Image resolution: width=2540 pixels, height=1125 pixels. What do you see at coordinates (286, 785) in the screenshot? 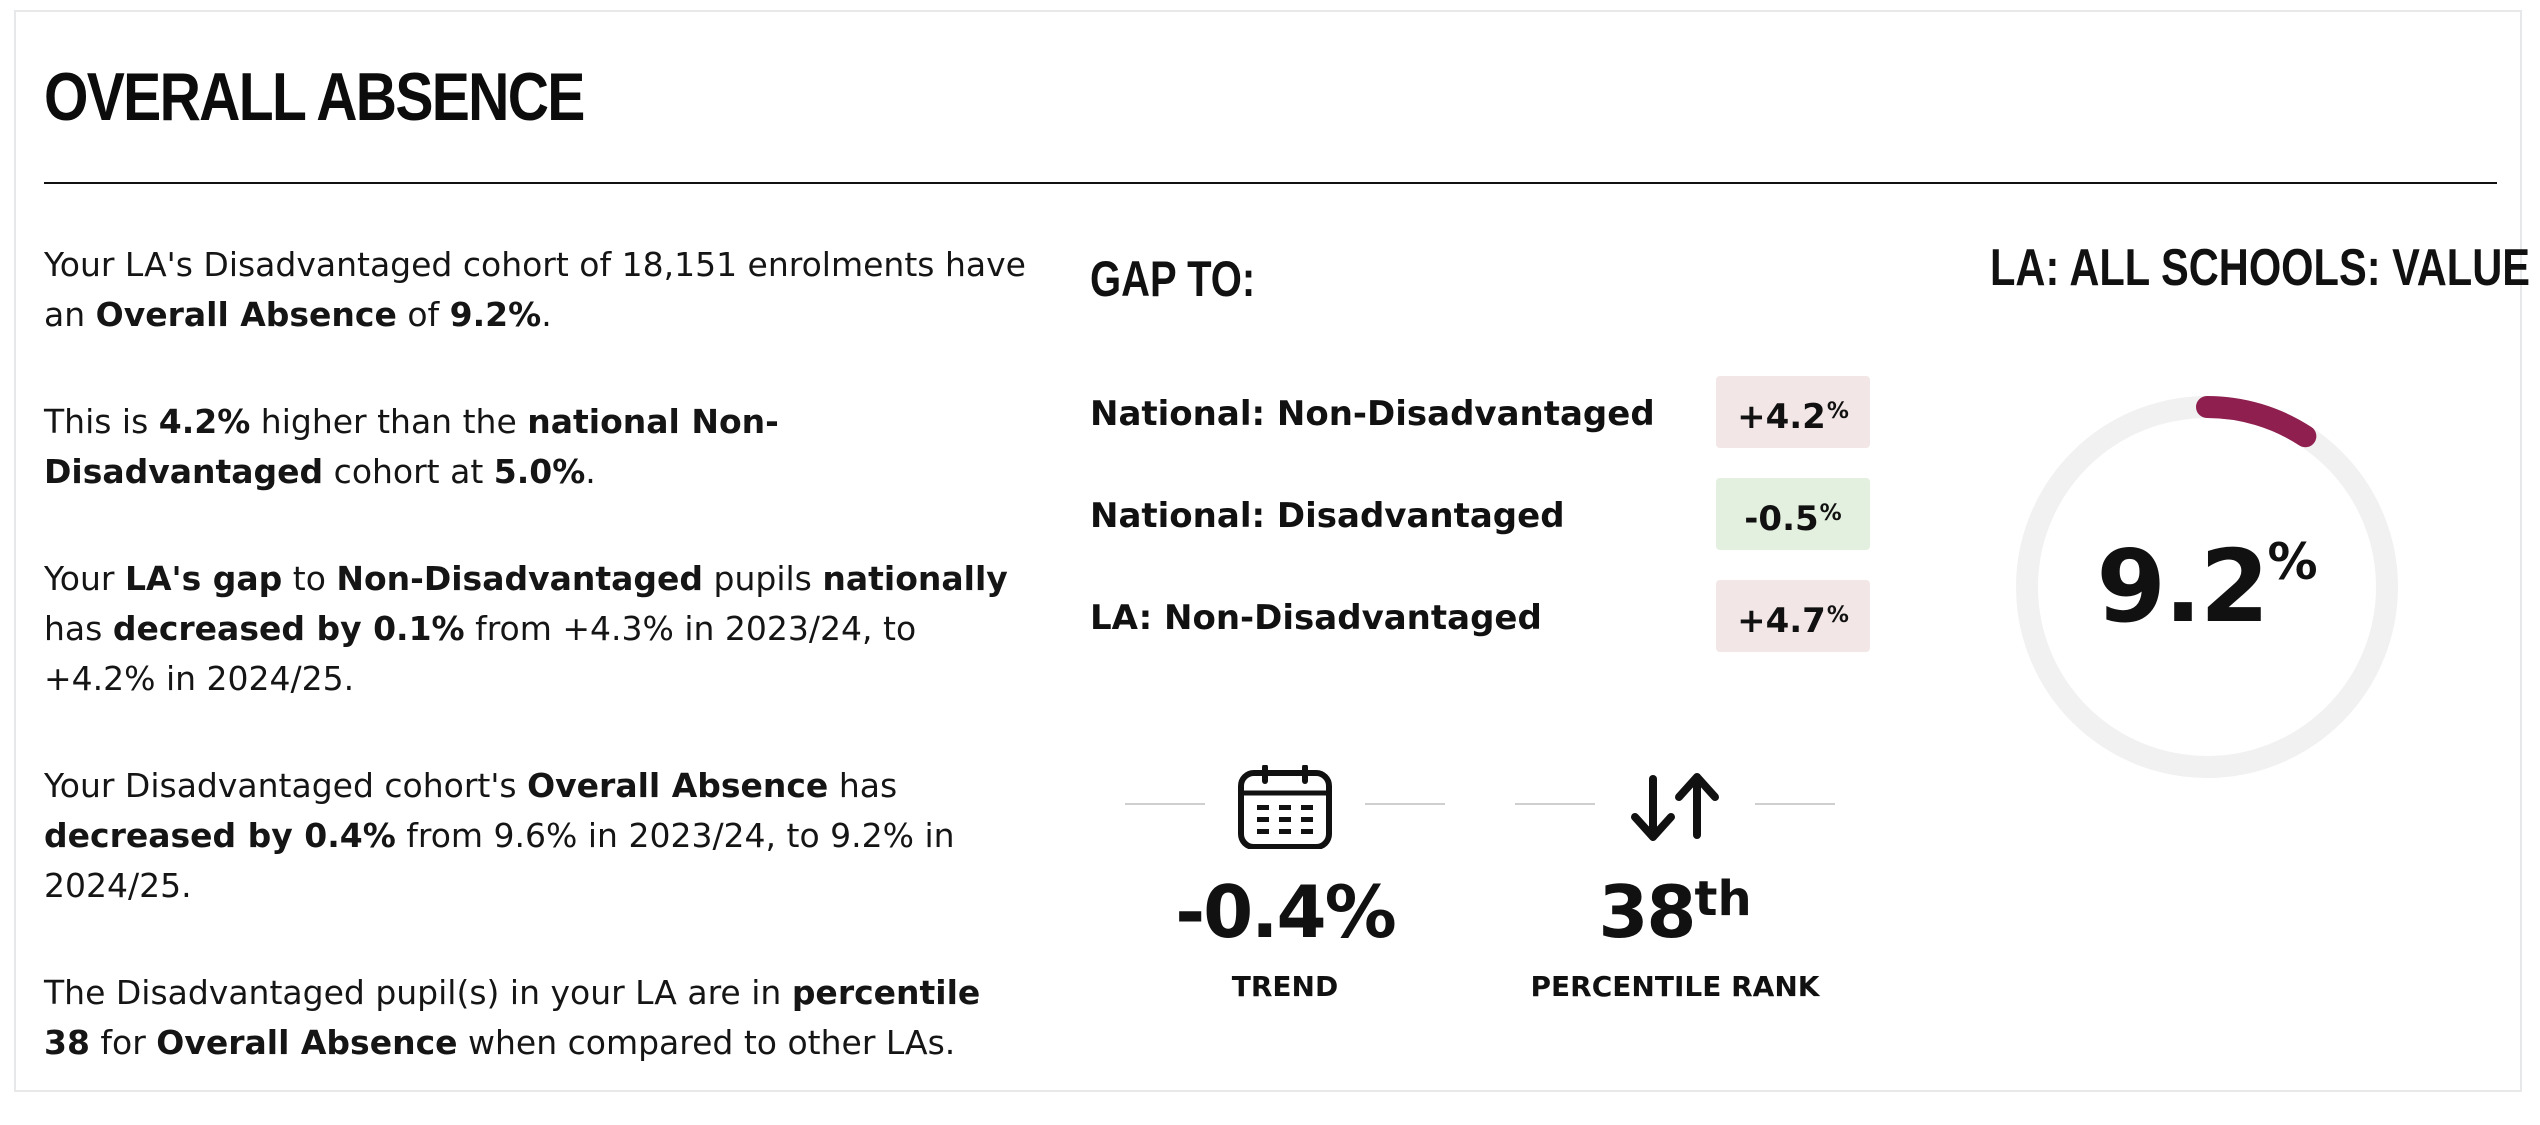
I see `narrative-text-segment: Your Disadvantaged cohort's` at bounding box center [286, 785].